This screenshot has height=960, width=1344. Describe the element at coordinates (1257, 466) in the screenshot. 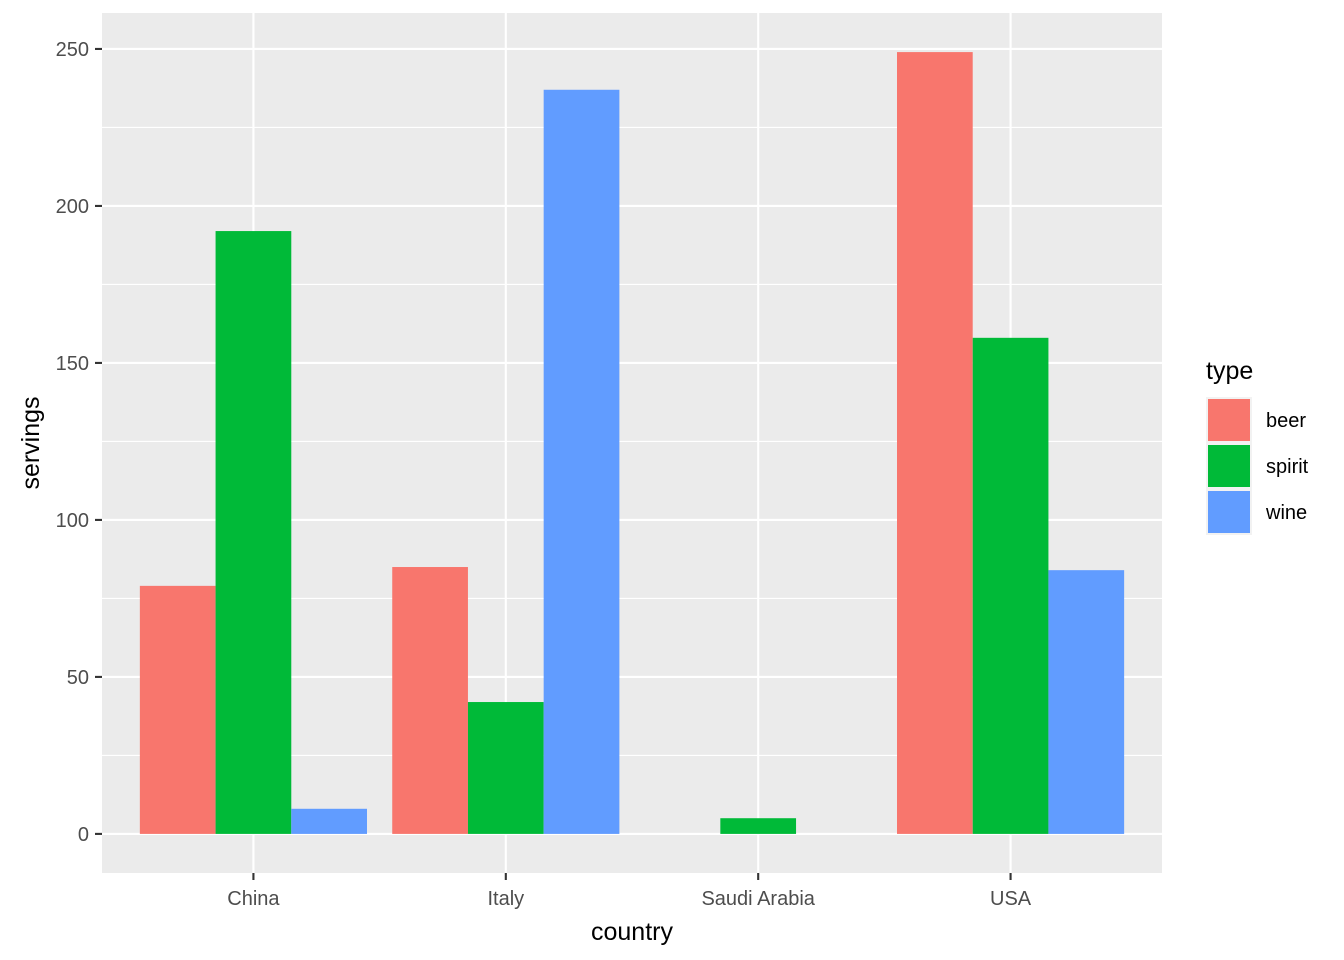

I see `legend-items: beer spirit wine` at that location.